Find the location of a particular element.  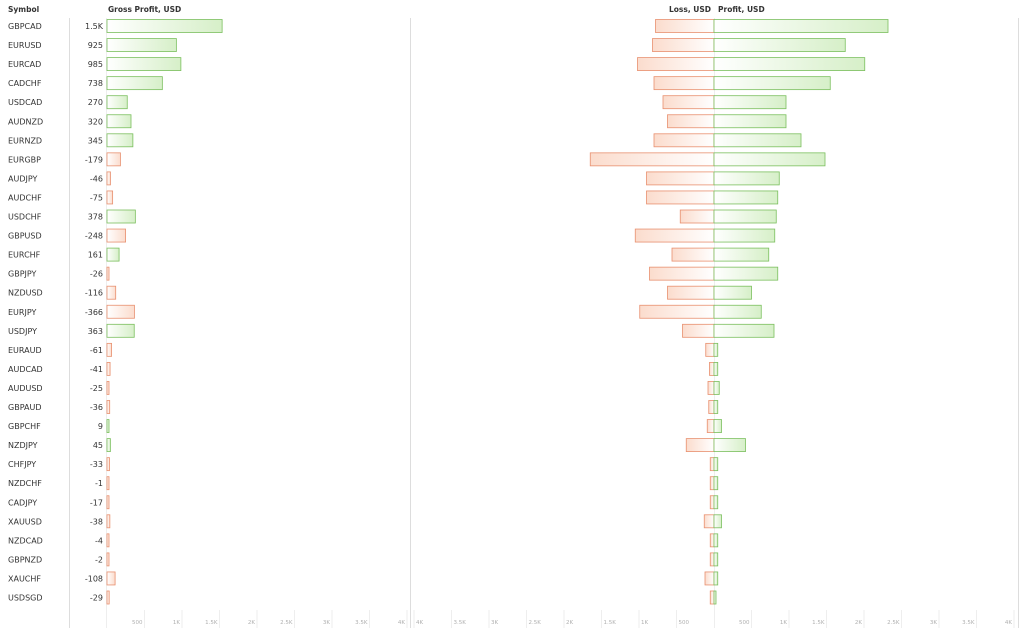

symbol-label: NZDUSD is located at coordinates (25, 293).